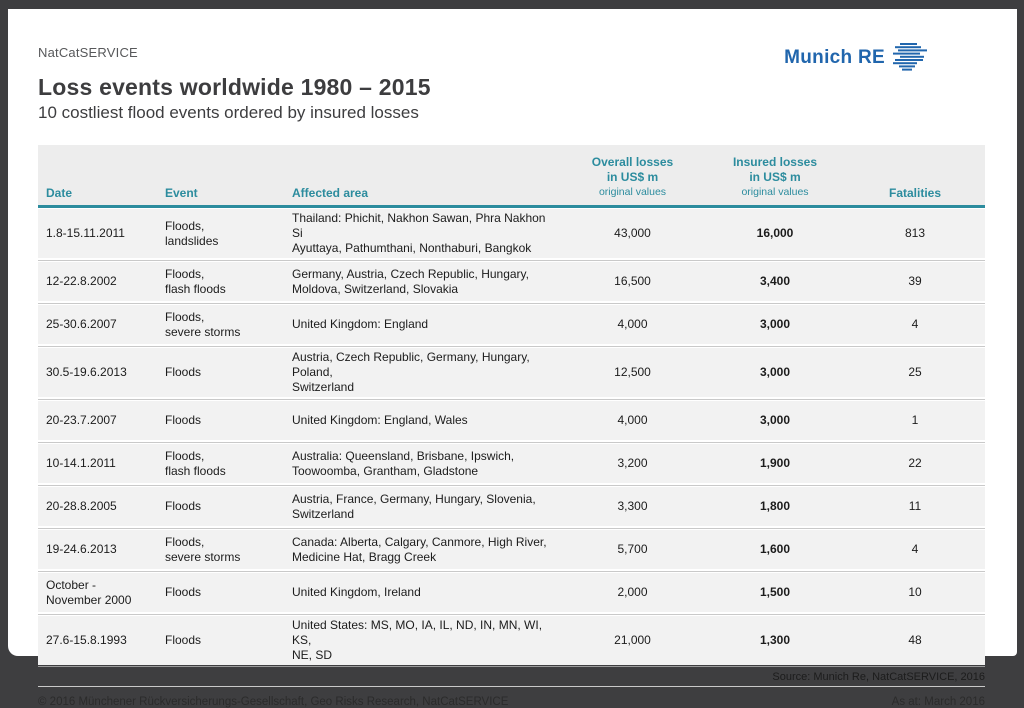 Image resolution: width=1024 pixels, height=708 pixels. I want to click on cell-affected-area: United Kingdom: England, Wales, so click(380, 420).